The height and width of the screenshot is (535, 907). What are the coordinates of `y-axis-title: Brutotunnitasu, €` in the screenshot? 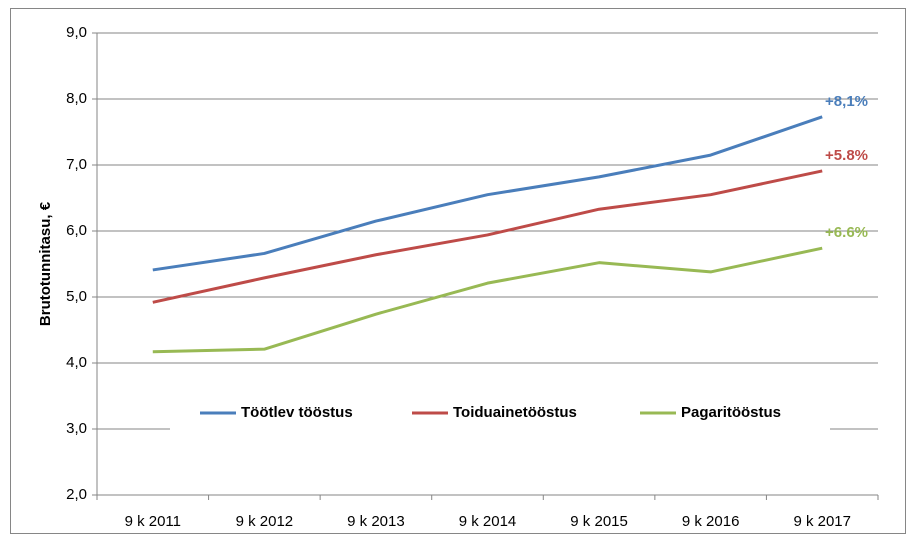 It's located at (45, 263).